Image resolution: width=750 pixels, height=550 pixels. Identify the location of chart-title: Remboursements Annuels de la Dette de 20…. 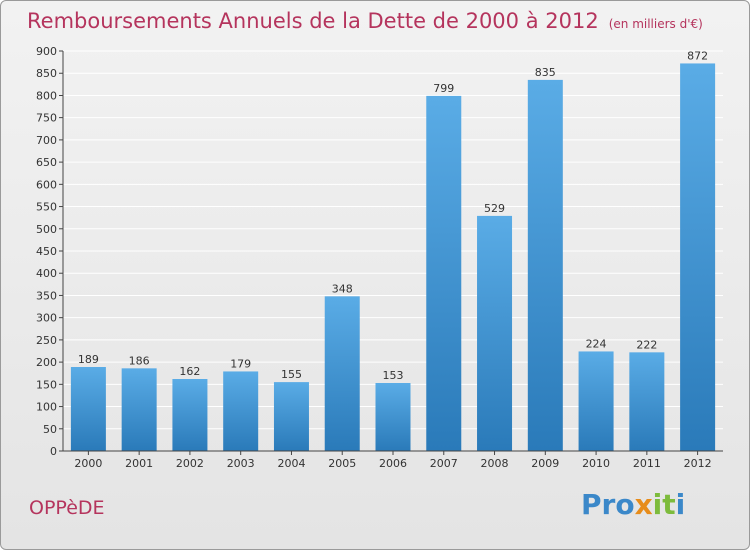
(365, 21).